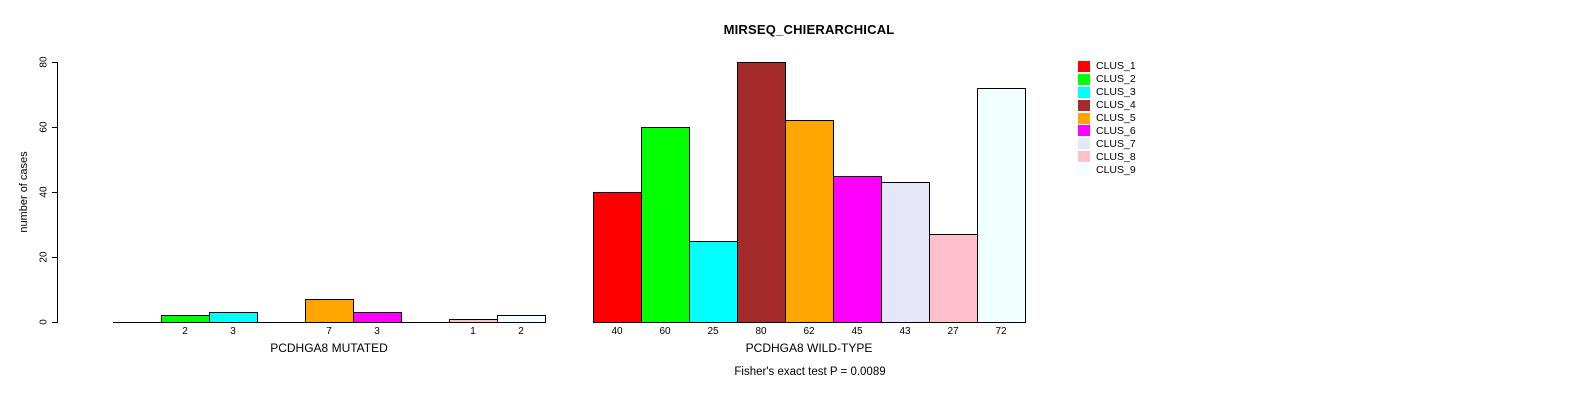  I want to click on y-axis-tick-label: 40, so click(44, 192).